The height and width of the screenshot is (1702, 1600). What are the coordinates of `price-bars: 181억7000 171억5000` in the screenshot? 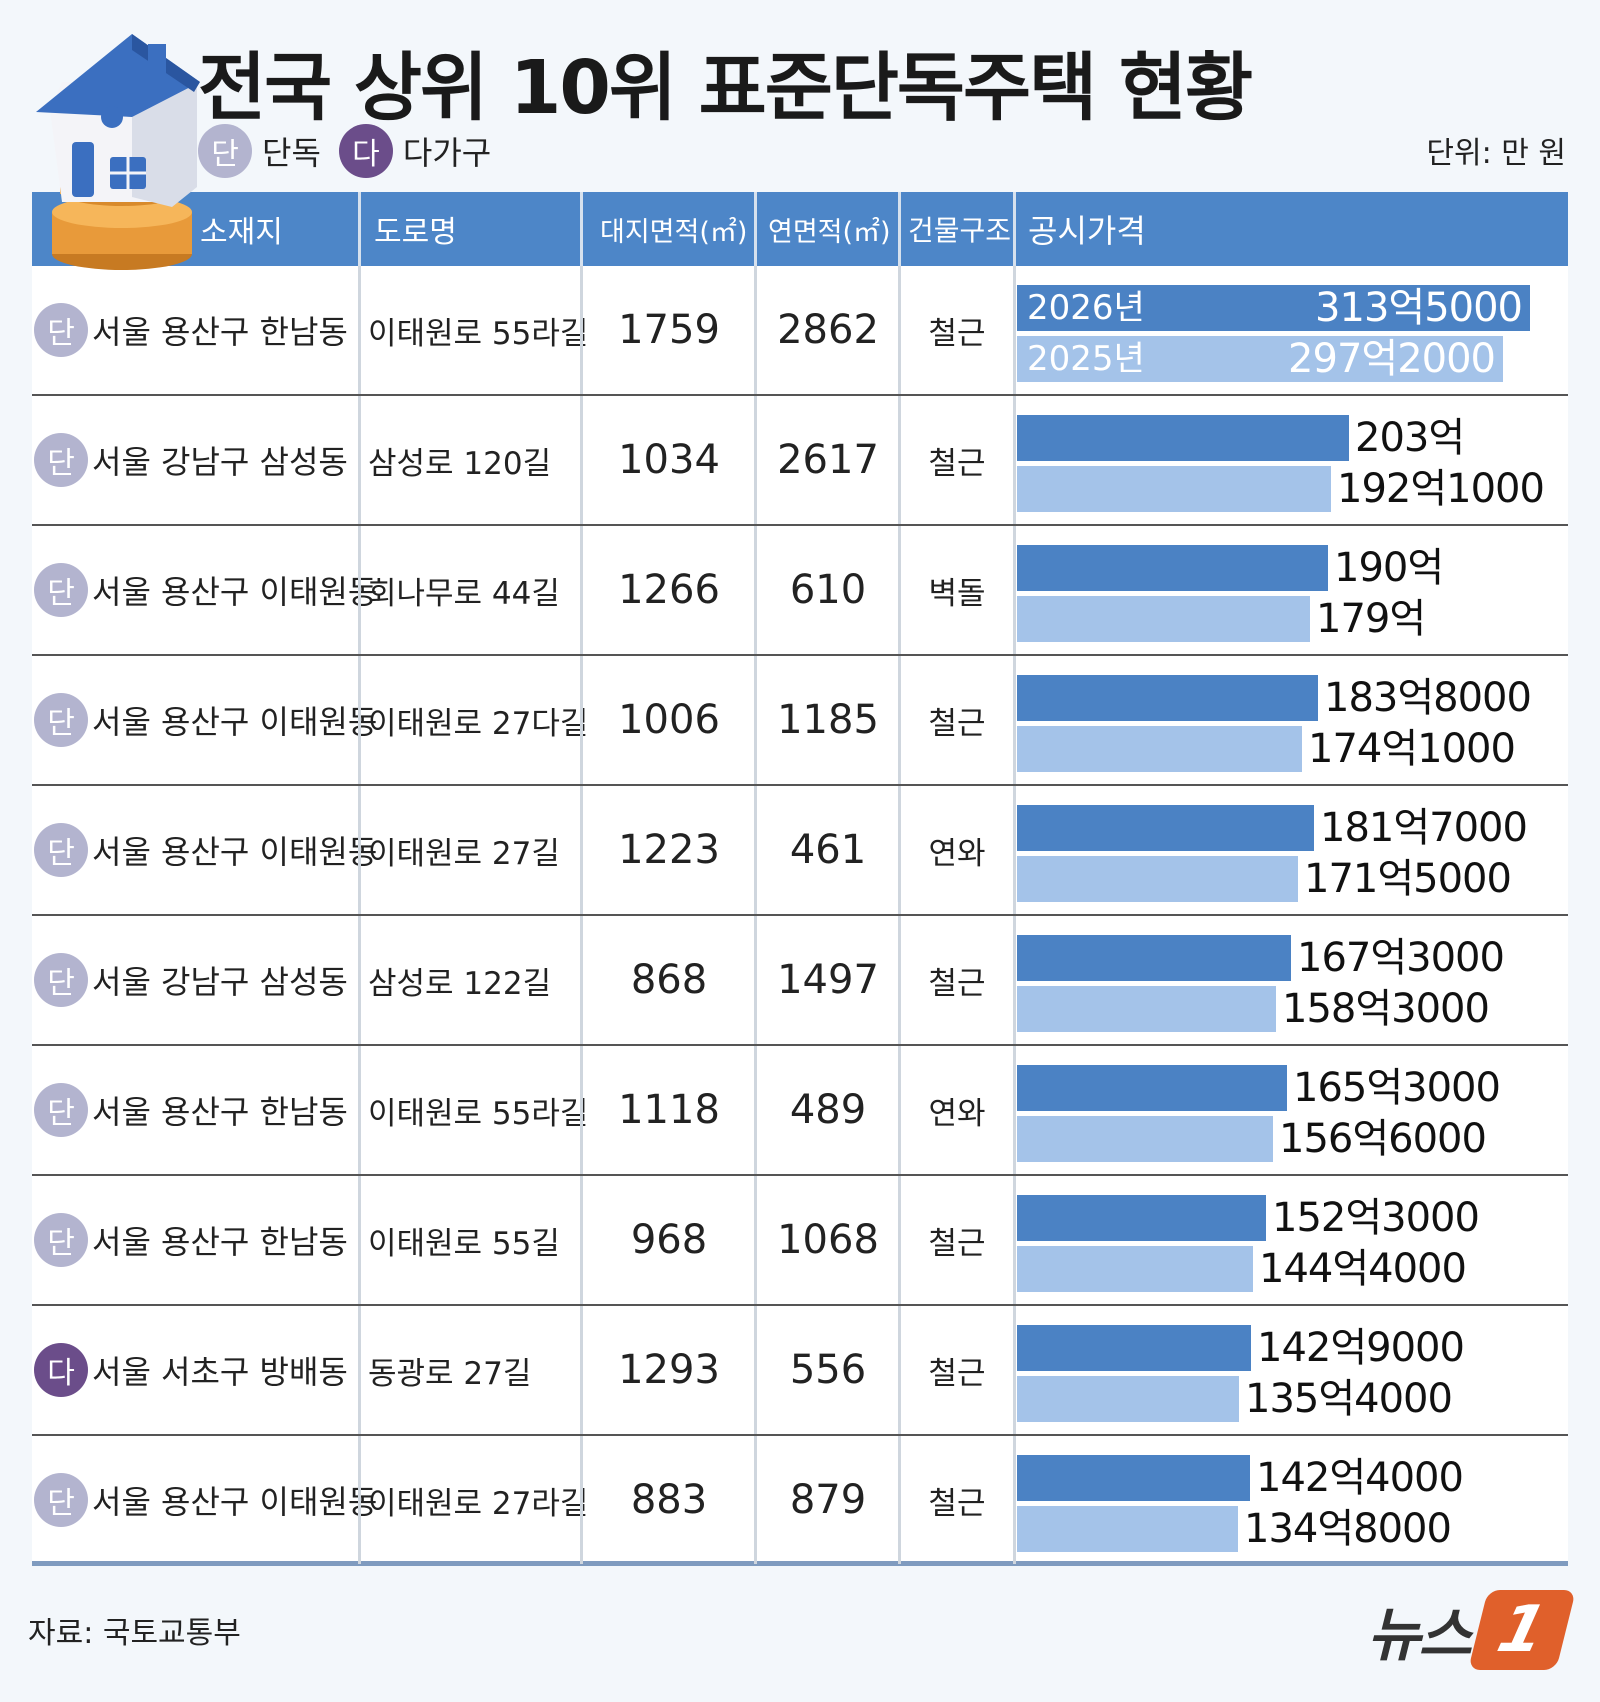 It's located at (1292, 850).